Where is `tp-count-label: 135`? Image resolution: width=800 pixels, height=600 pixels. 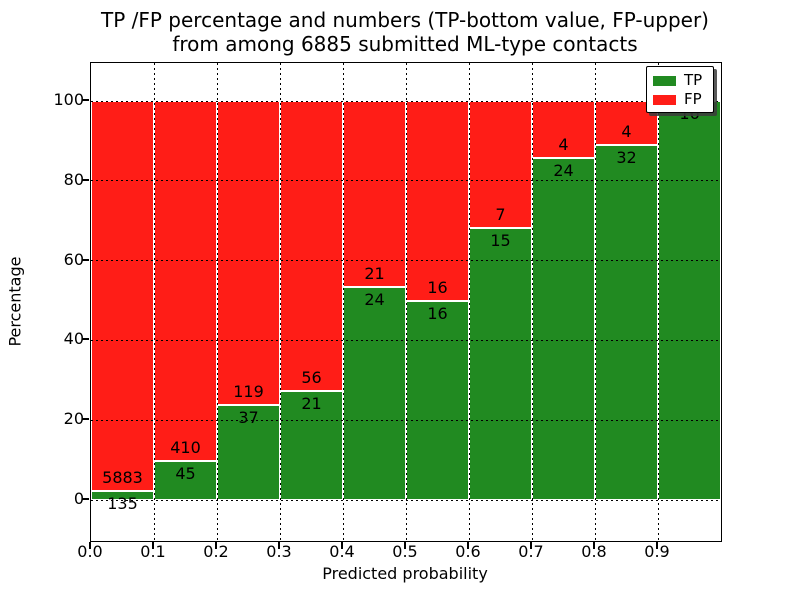 tp-count-label: 135 is located at coordinates (122, 504).